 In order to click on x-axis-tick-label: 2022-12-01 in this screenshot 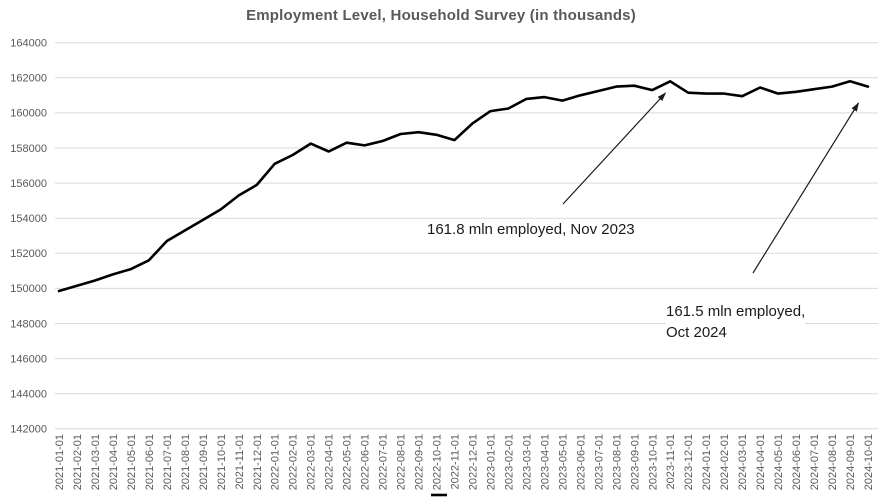, I will do `click(473, 462)`.